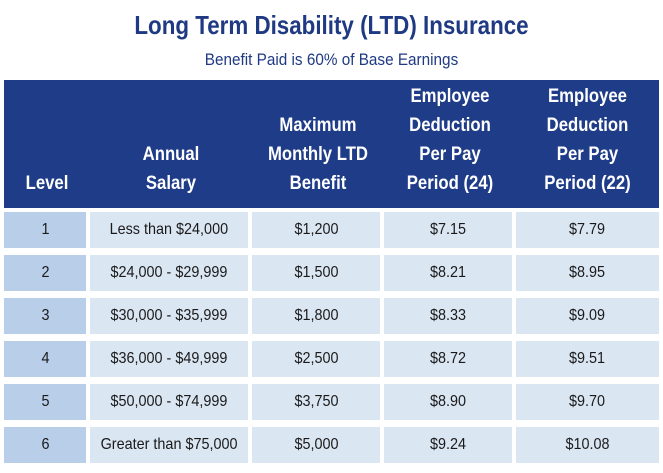  What do you see at coordinates (587, 359) in the screenshot?
I see `cell-deduction-22: $9.51` at bounding box center [587, 359].